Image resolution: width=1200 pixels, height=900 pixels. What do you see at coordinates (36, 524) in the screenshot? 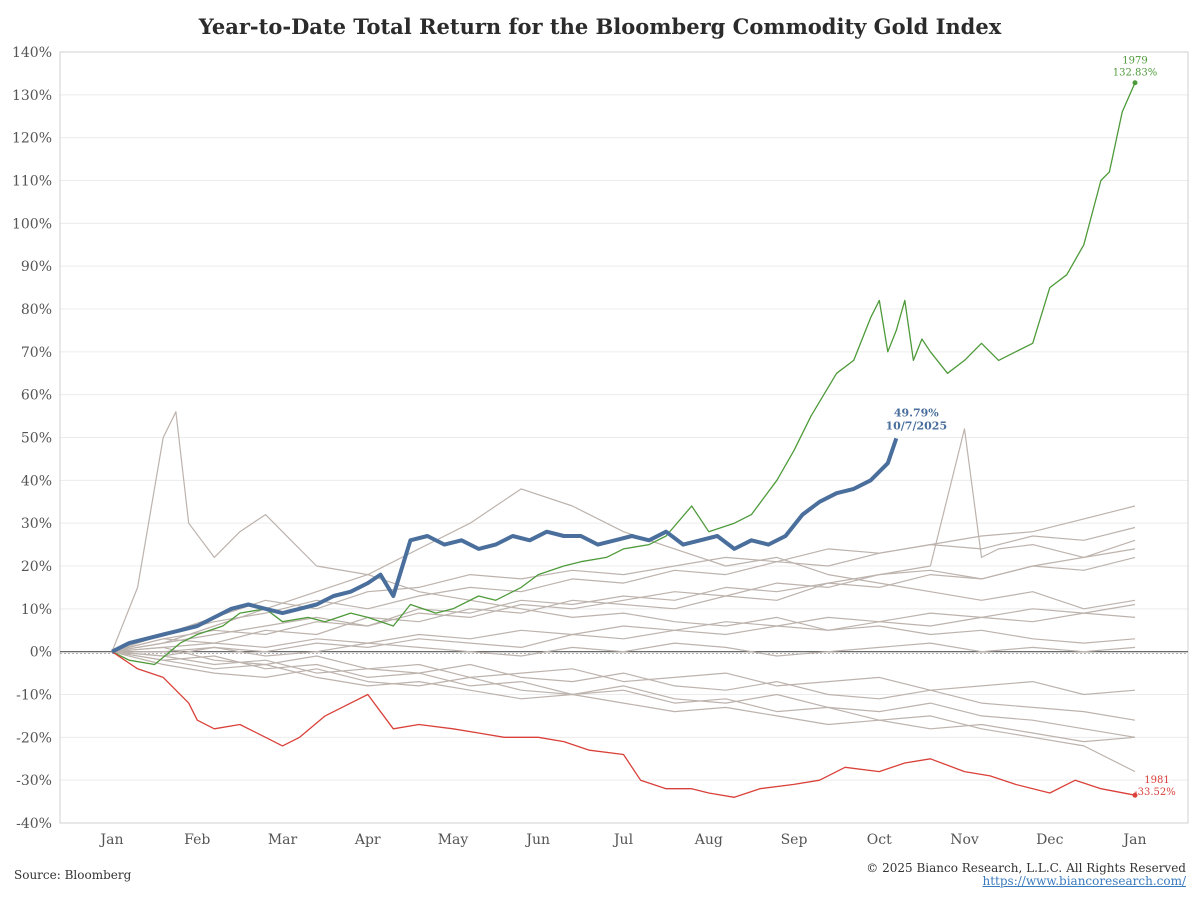
I see `y-tick-label: 30%` at bounding box center [36, 524].